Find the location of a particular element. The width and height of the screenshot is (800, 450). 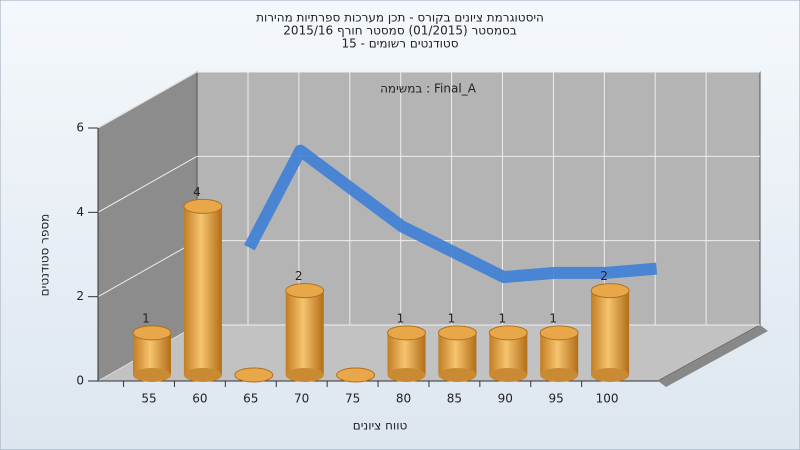

x-tick-label: 65 is located at coordinates (250, 399).